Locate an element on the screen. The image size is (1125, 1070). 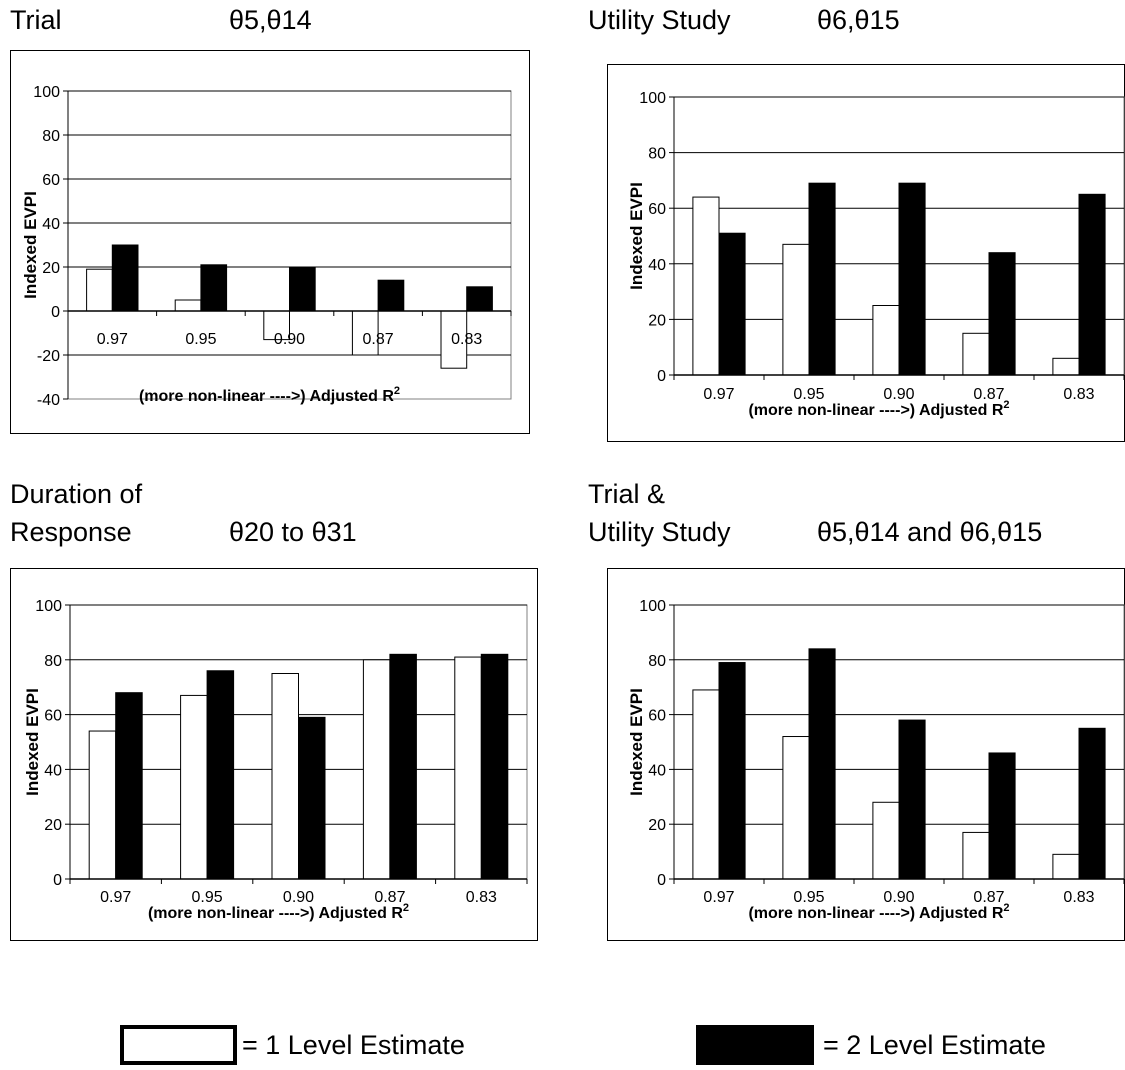
legend-item-1-level: = 1 Level Estimate is located at coordinates (330, 1046).